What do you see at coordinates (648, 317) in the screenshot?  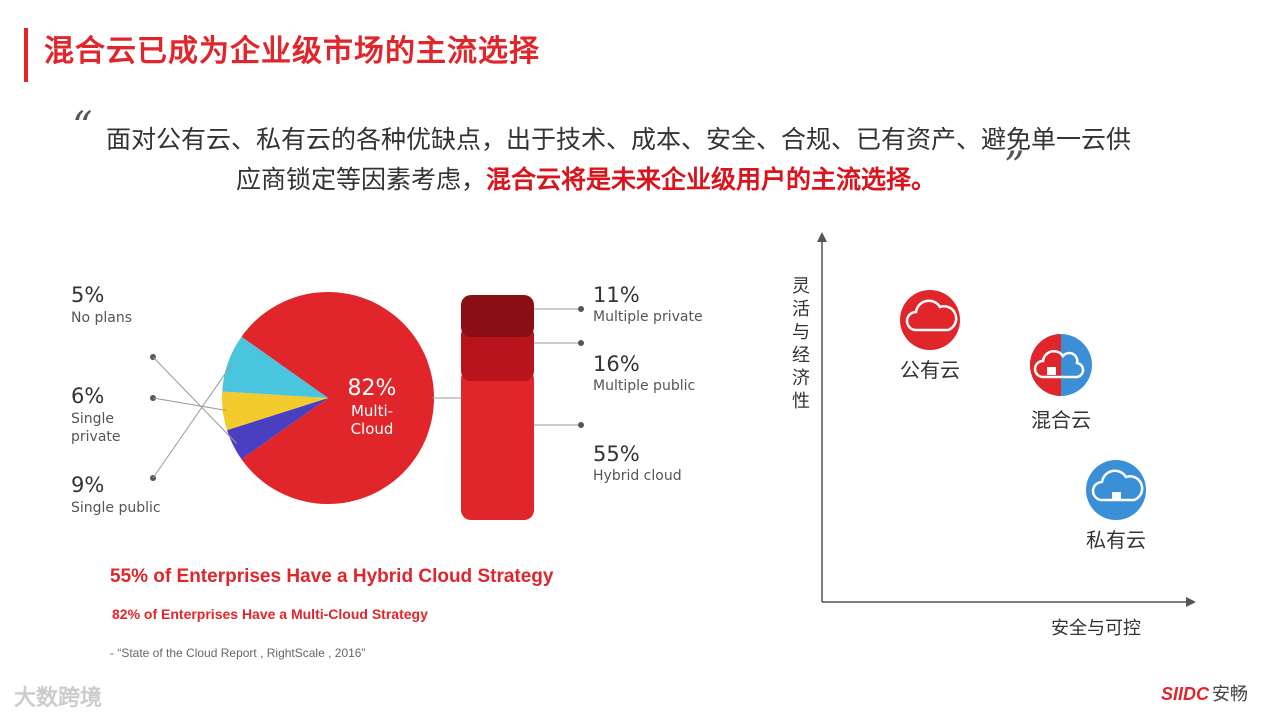 I see `bar-callout-label-1: Multiple private` at bounding box center [648, 317].